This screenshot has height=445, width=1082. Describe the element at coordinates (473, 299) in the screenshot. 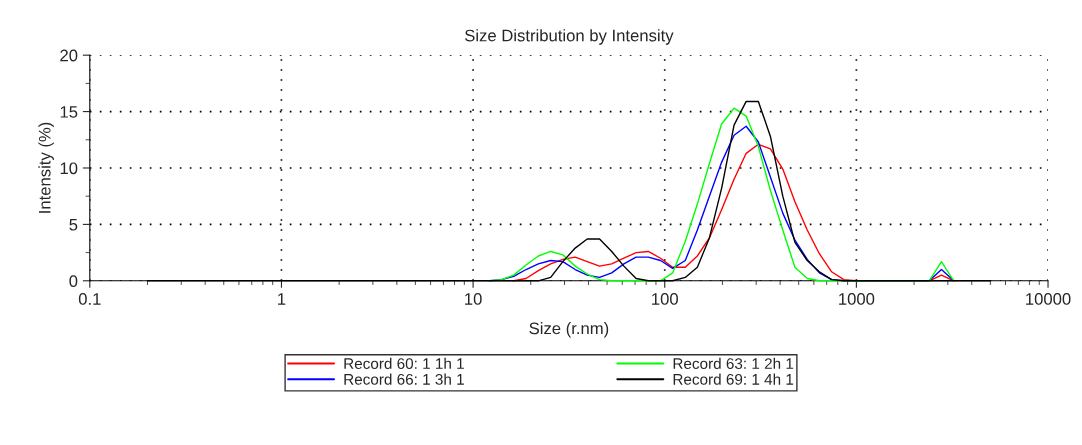

I see `x-tick-label: 10` at that location.